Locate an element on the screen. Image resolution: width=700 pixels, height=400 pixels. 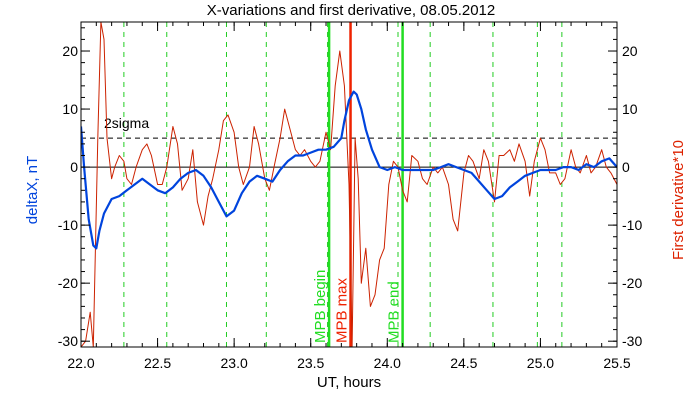
x-tick-label: 24.5 is located at coordinates (463, 363).